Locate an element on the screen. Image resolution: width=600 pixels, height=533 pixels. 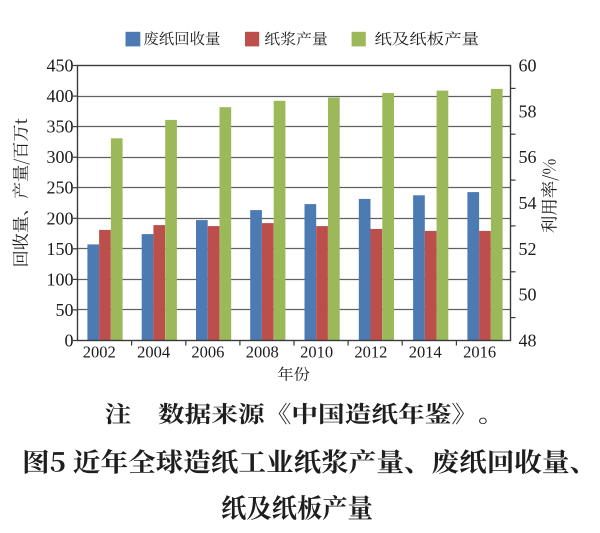
svg-text: 54 is located at coordinates (528, 203).